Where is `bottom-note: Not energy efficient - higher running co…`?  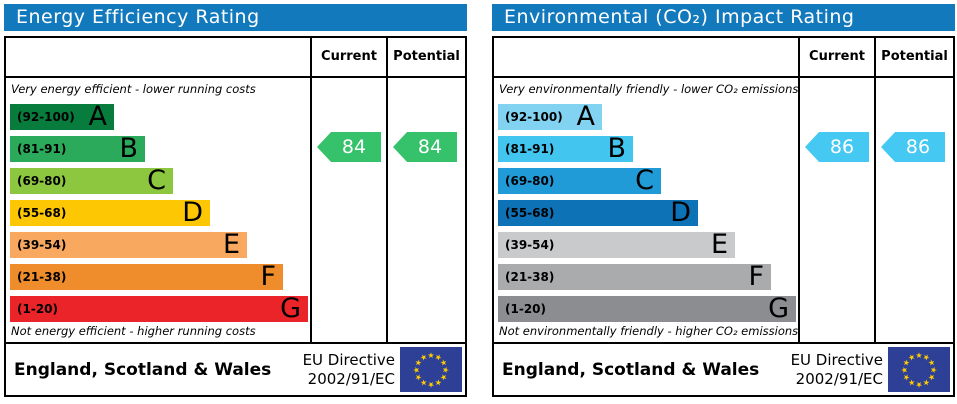
bottom-note: Not energy efficient - higher running co… is located at coordinates (133, 331).